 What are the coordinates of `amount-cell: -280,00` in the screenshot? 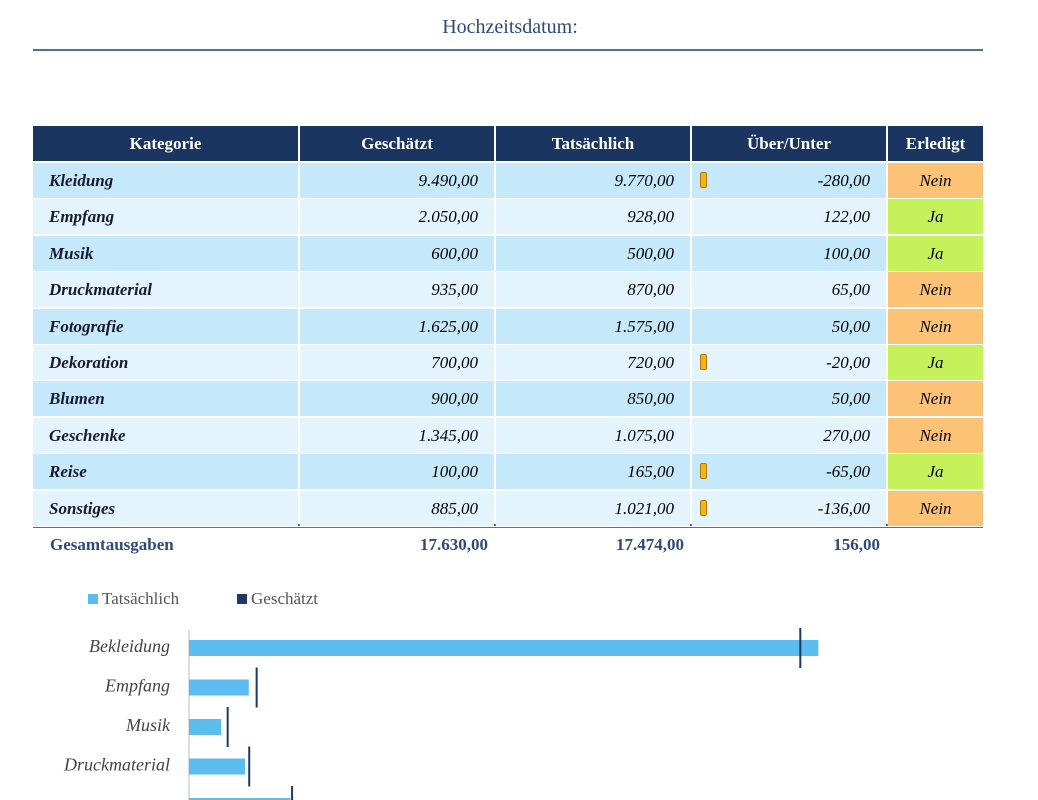 It's located at (789, 180).